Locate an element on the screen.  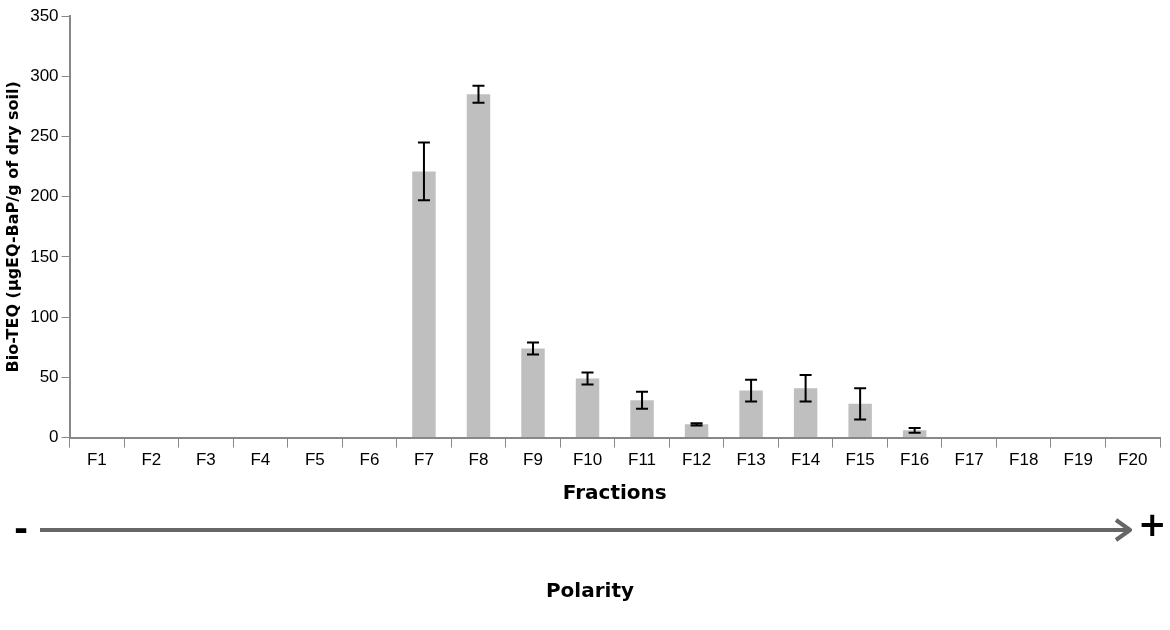
x-tick-label: F10 is located at coordinates (587, 460).